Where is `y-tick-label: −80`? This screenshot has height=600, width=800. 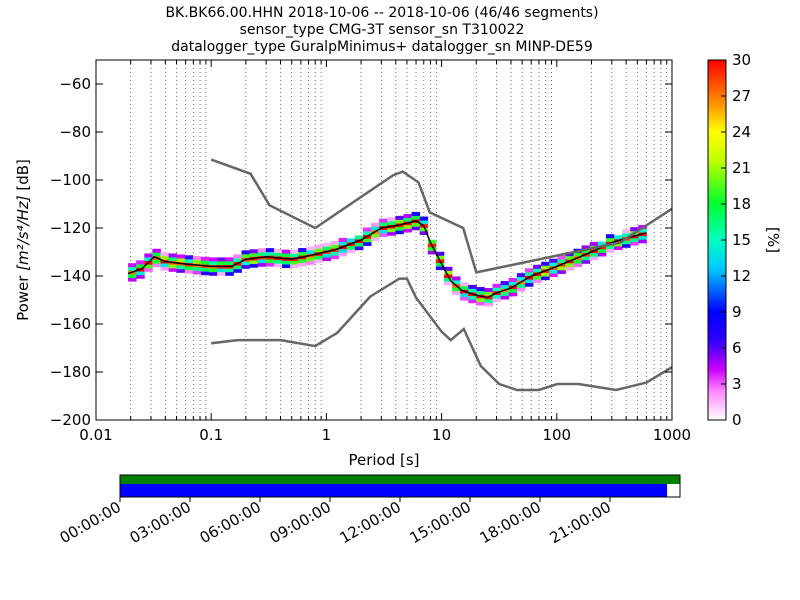
y-tick-label: −80 is located at coordinates (75, 132).